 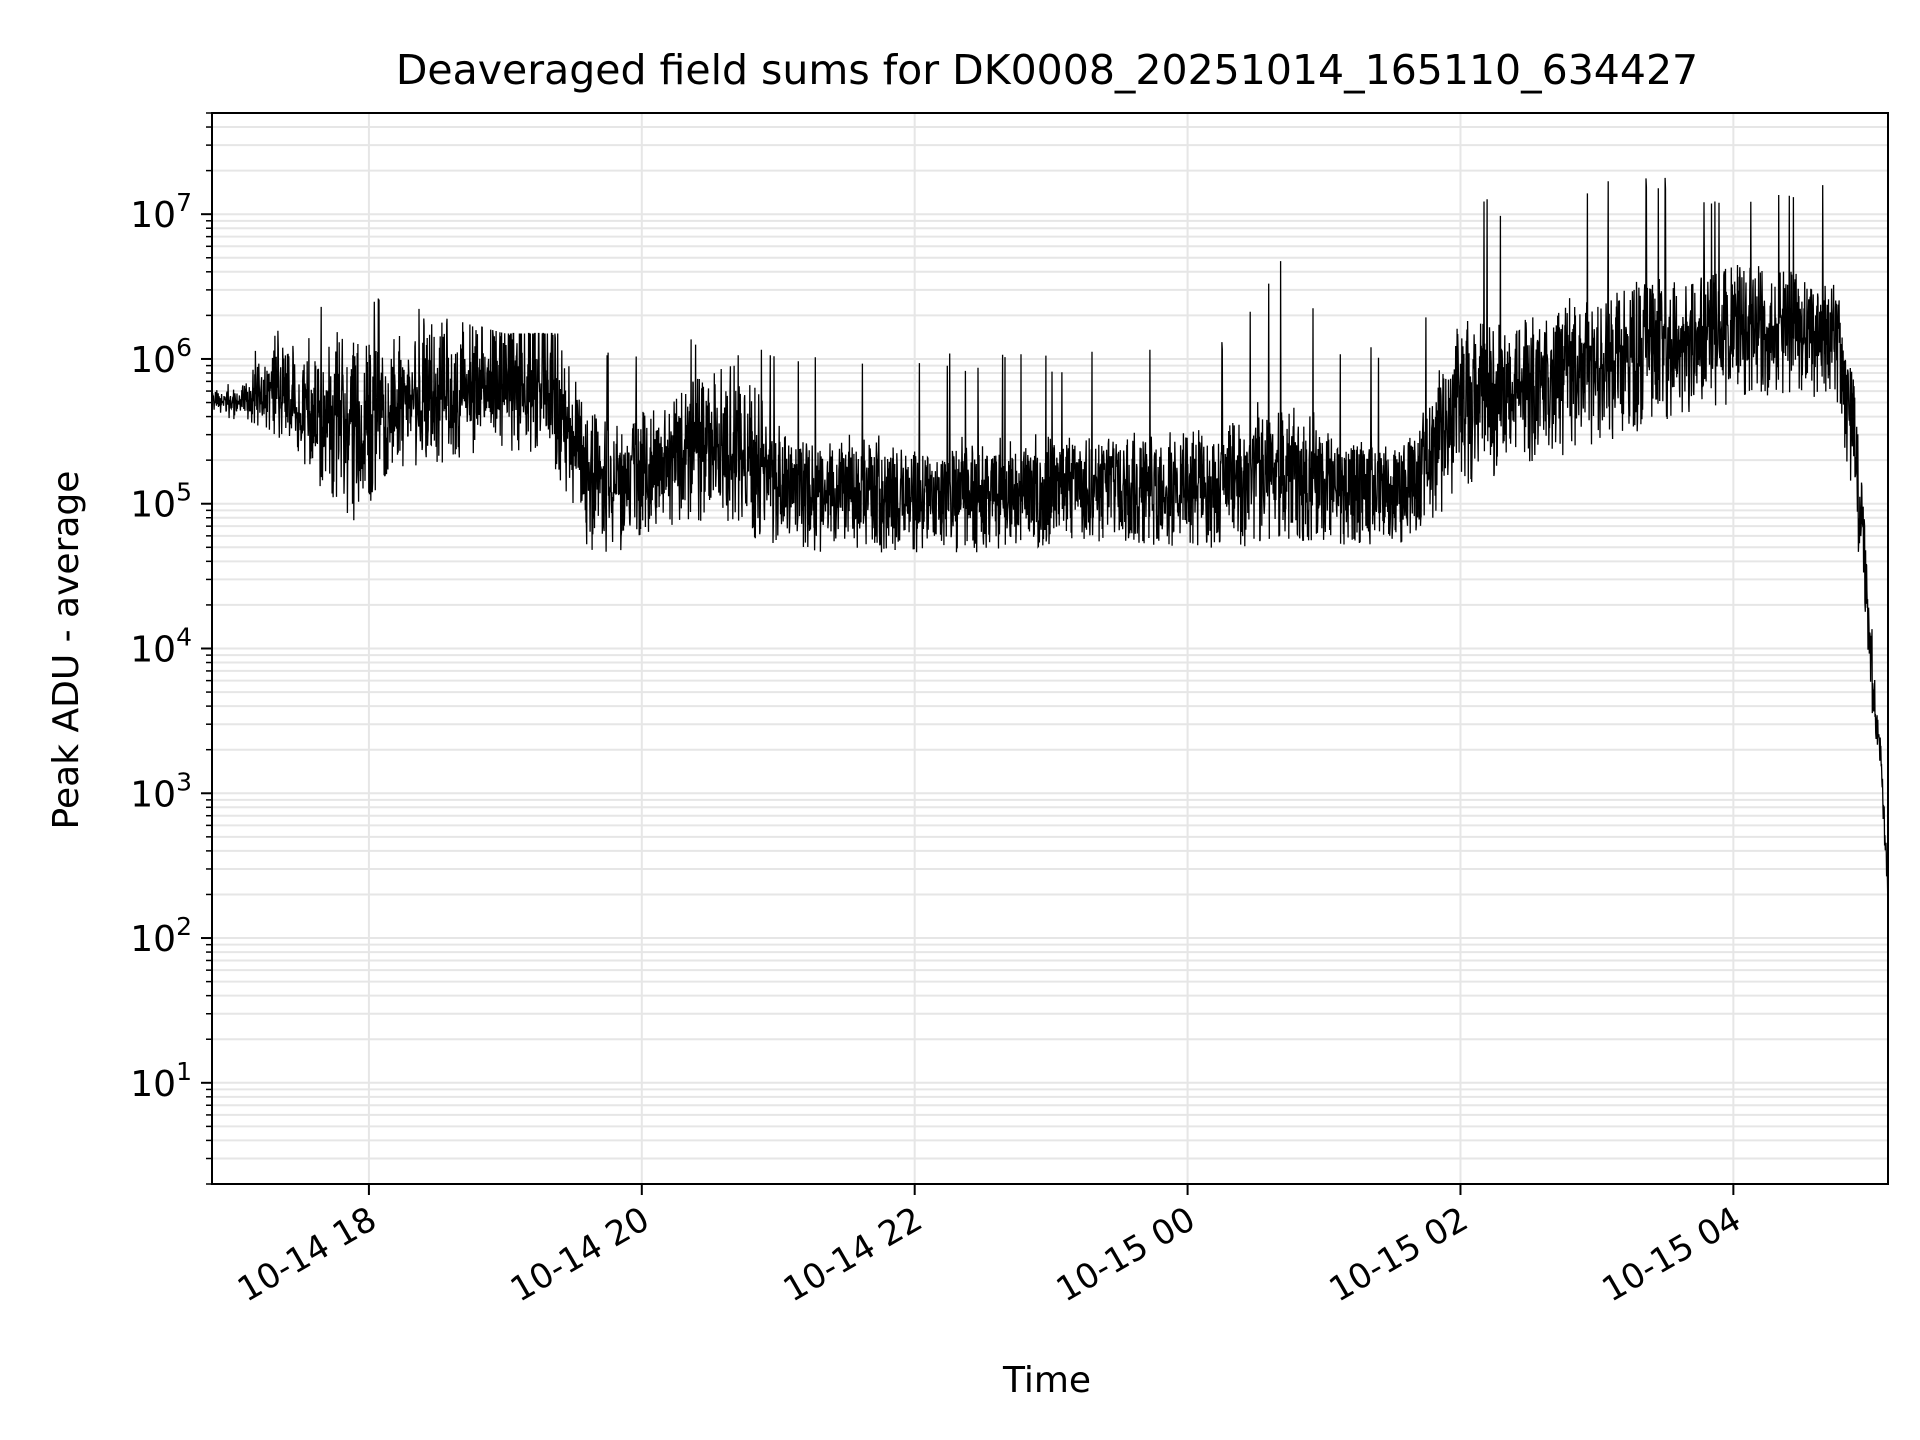 What do you see at coordinates (161, 936) in the screenshot?
I see `y-tick-label: 10²` at bounding box center [161, 936].